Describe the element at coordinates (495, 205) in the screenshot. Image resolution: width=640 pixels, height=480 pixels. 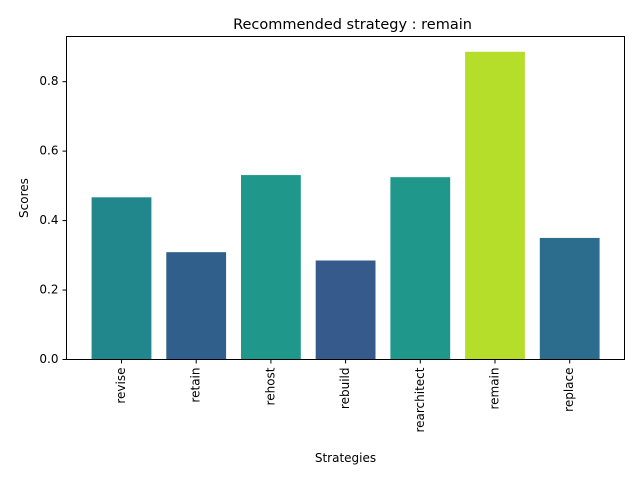
I see `bar-remain` at that location.